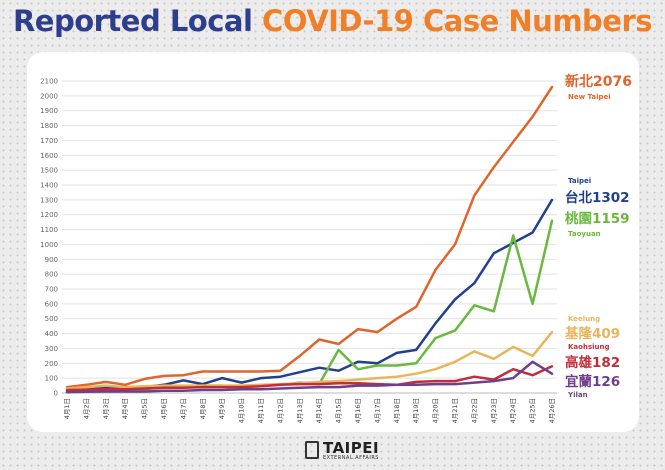 This screenshot has height=470, width=665. Describe the element at coordinates (49, 245) in the screenshot. I see `y-tick-label: 1000` at that location.